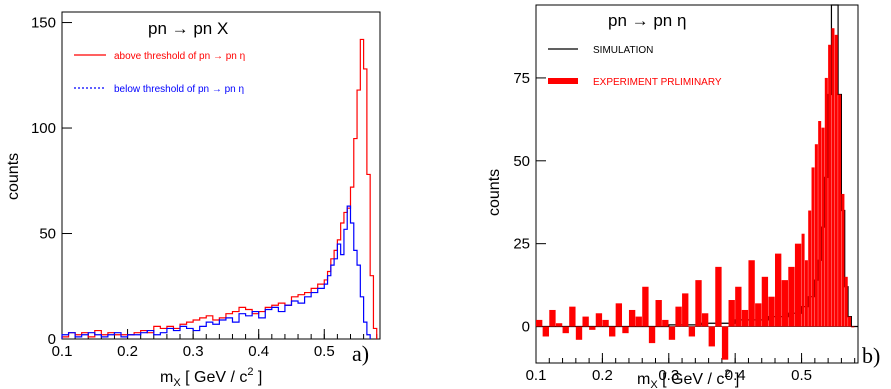  Describe the element at coordinates (668, 375) in the screenshot. I see `panel-b-x-tick-label: 0.3` at that location.